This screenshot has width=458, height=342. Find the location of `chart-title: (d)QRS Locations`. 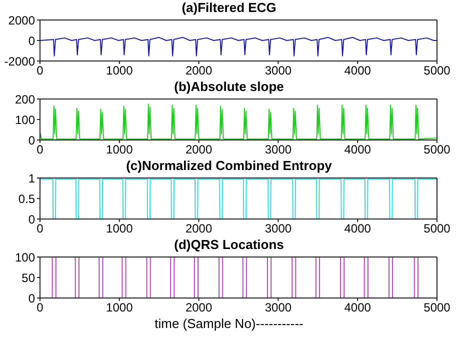

chart-title: (d)QRS Locations is located at coordinates (229, 244).